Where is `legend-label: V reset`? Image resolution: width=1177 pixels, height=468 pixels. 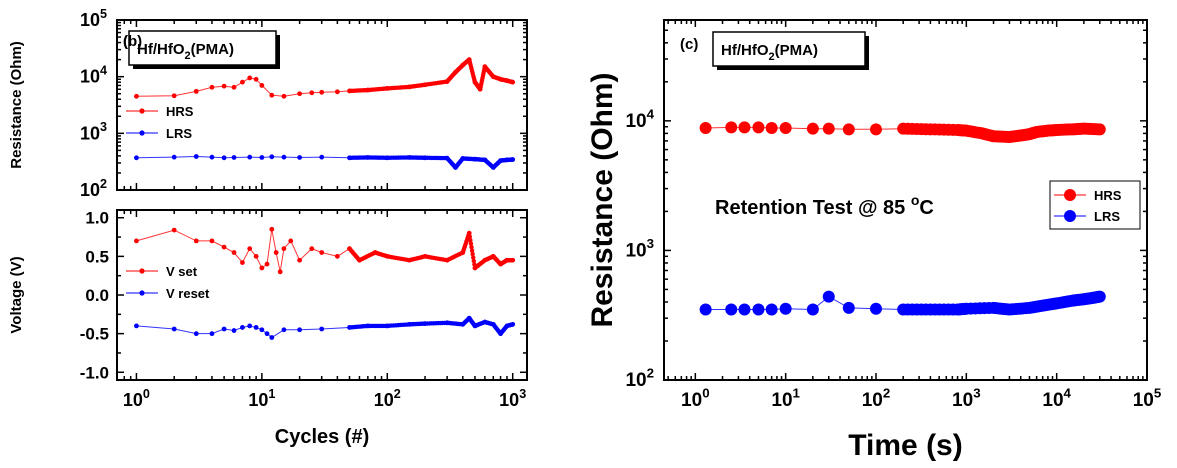 legend-label: V reset is located at coordinates (188, 293).